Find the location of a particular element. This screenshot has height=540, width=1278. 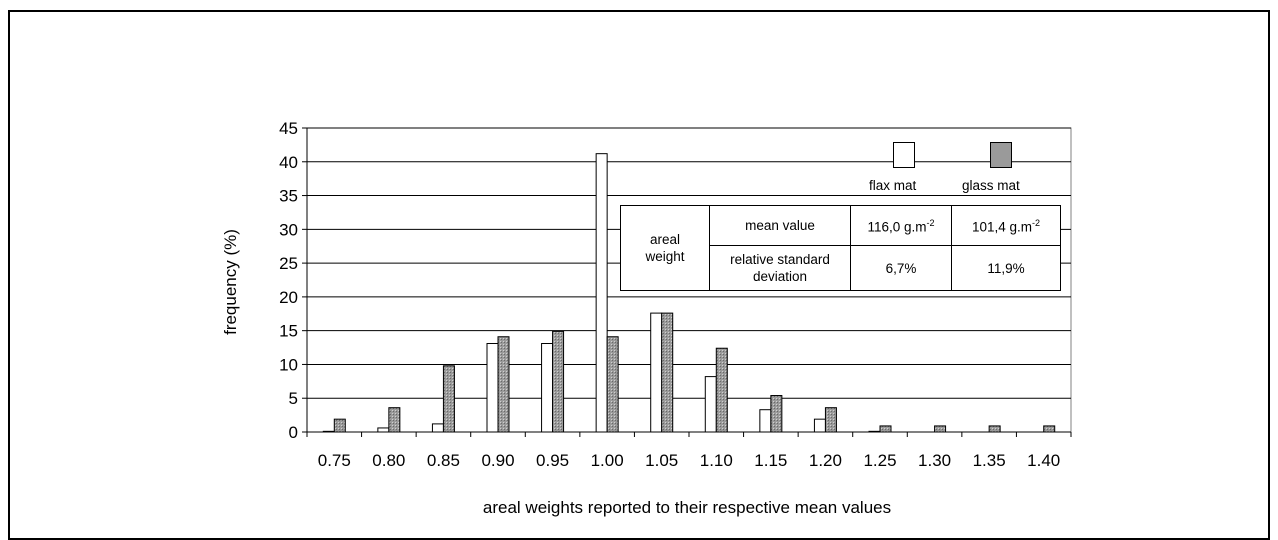

stats-row-header-line2: weight is located at coordinates (665, 256).